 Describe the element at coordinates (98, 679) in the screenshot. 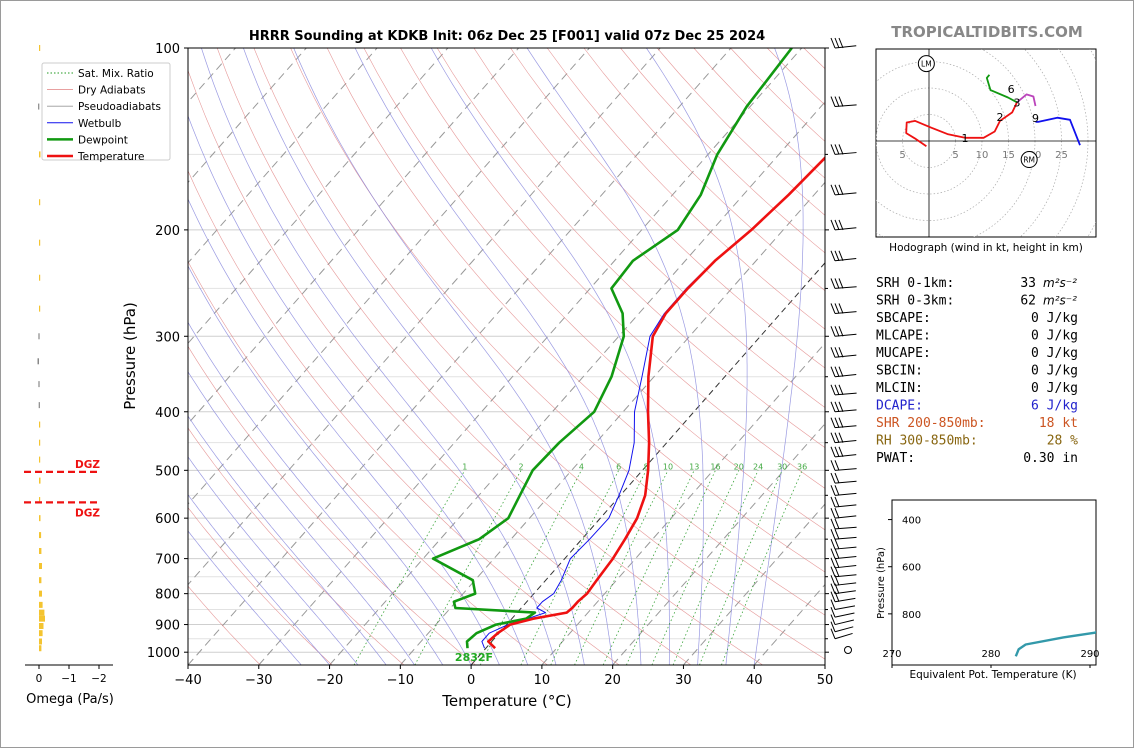

I see `omega-tick-label: −2` at that location.